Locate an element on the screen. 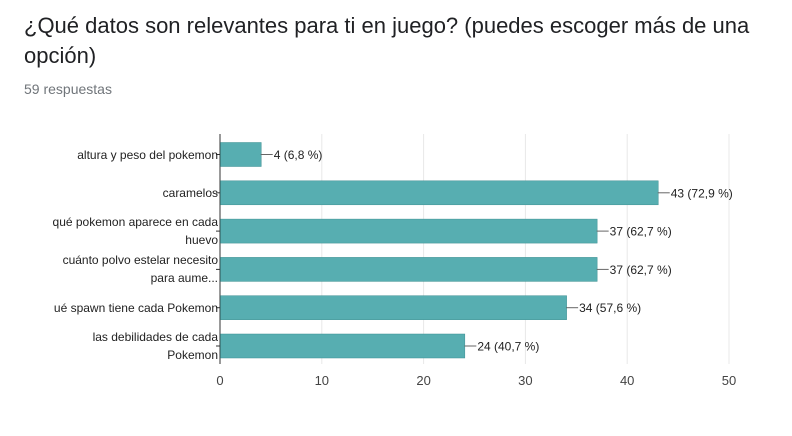  category-label: ué spawn tiene cada Pokemon is located at coordinates (113, 308).